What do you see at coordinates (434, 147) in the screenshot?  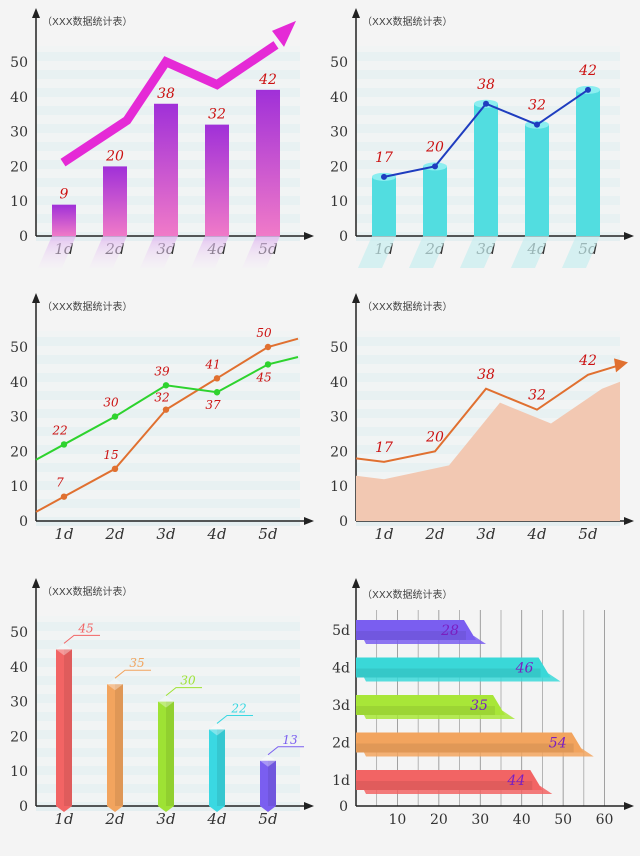 I see `bar-value-label: 20` at bounding box center [434, 147].